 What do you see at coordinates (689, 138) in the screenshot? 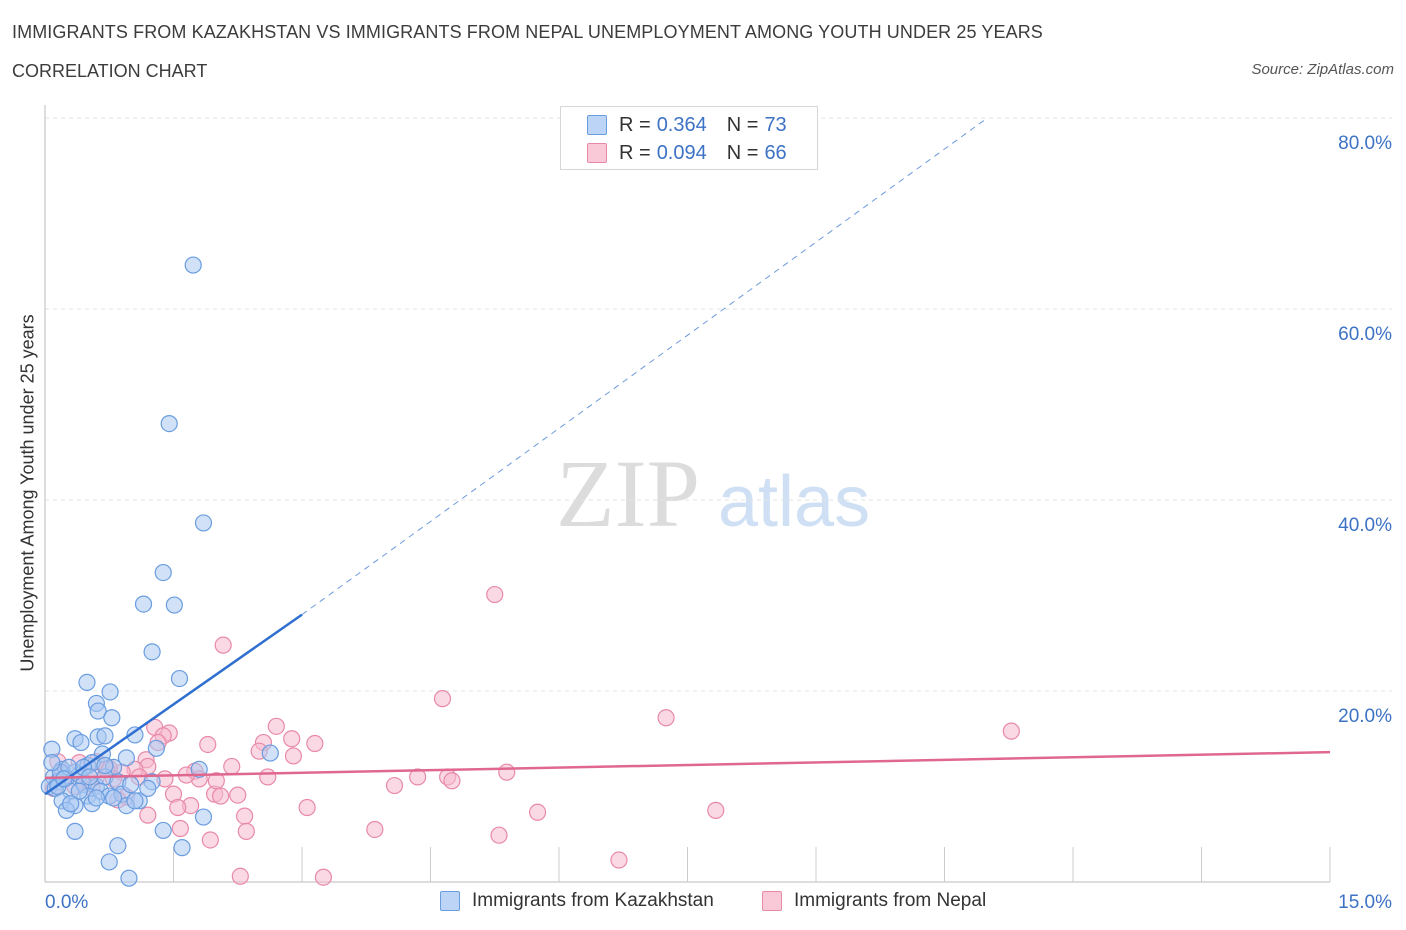
I see `stats-legend: R = 0.364 N = 73 R = 0.094 N = 66` at bounding box center [689, 138].